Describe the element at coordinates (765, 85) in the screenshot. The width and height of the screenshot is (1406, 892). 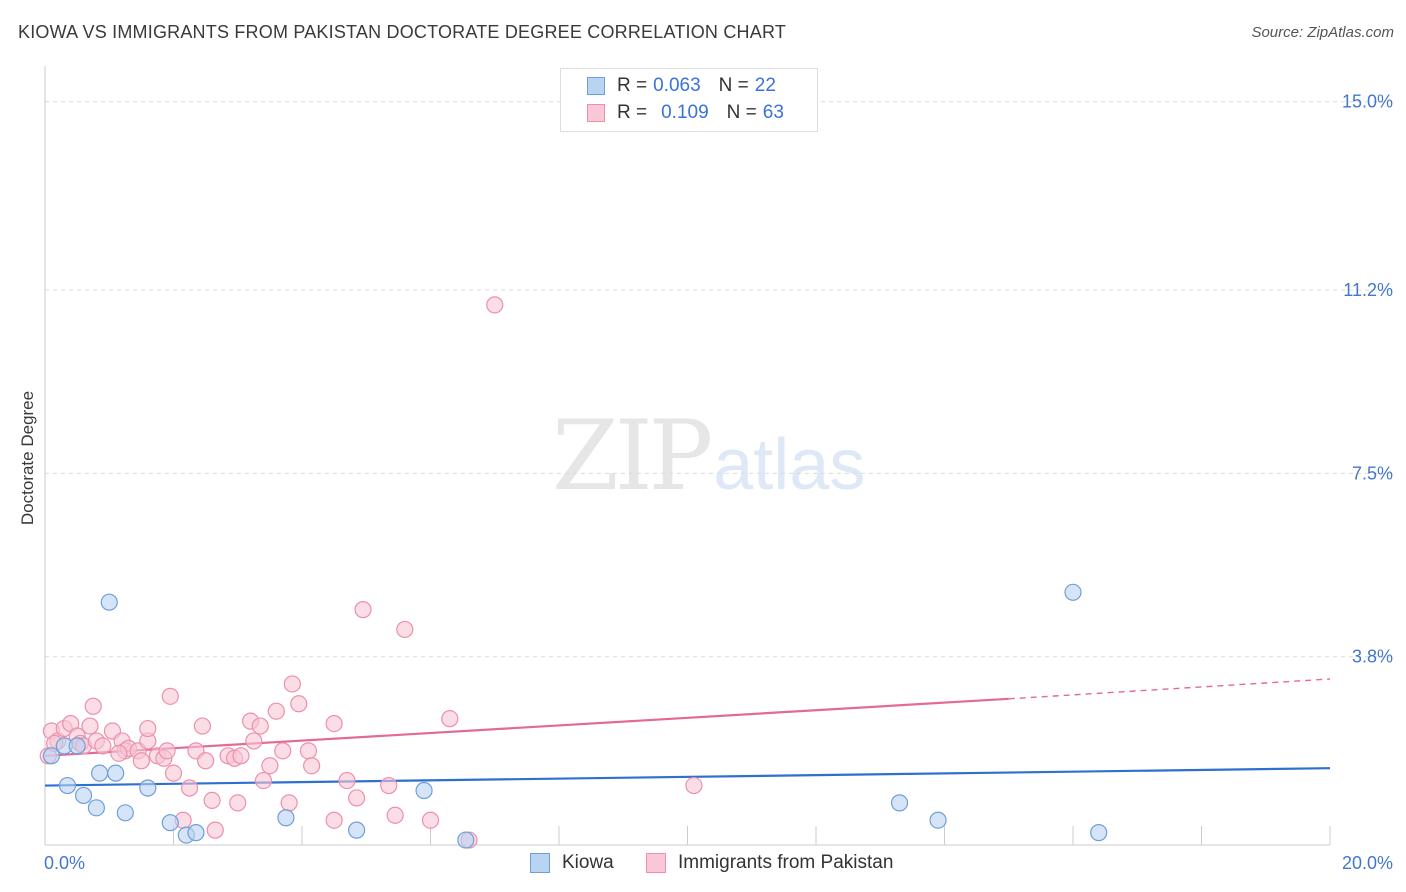
I see `legend-n-value: 22` at that location.